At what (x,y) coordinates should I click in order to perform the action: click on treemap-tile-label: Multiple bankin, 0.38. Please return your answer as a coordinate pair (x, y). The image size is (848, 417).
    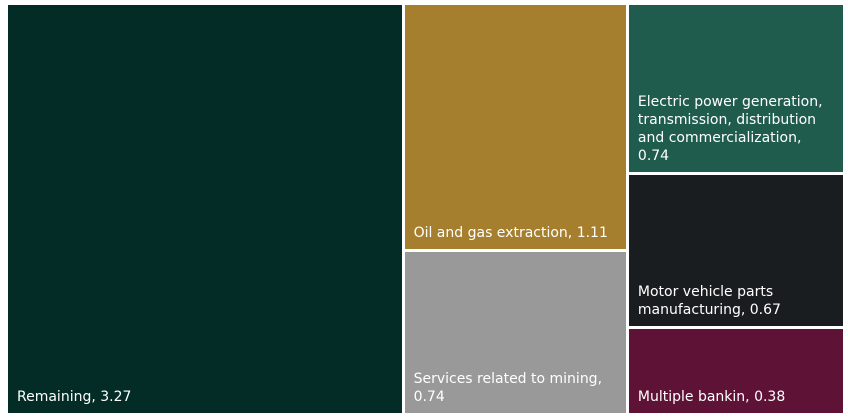
    Looking at the image, I should click on (711, 396).